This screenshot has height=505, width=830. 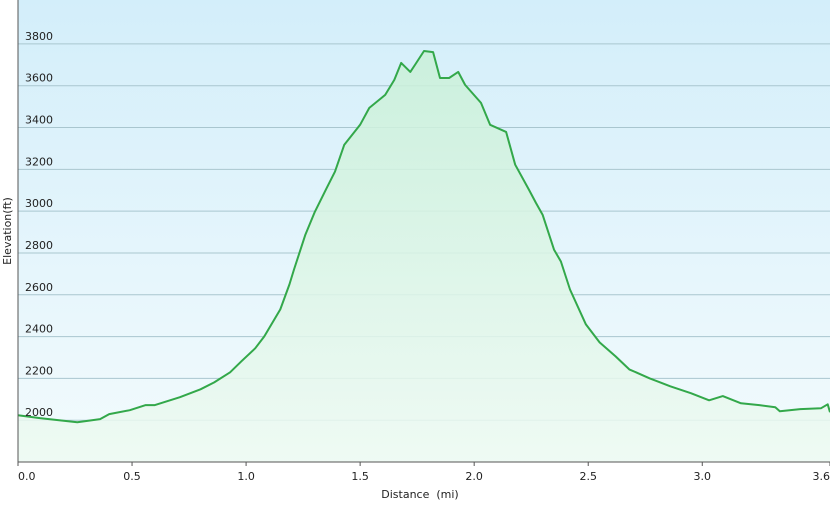 I want to click on y-tick-label: 3200, so click(x=39, y=161).